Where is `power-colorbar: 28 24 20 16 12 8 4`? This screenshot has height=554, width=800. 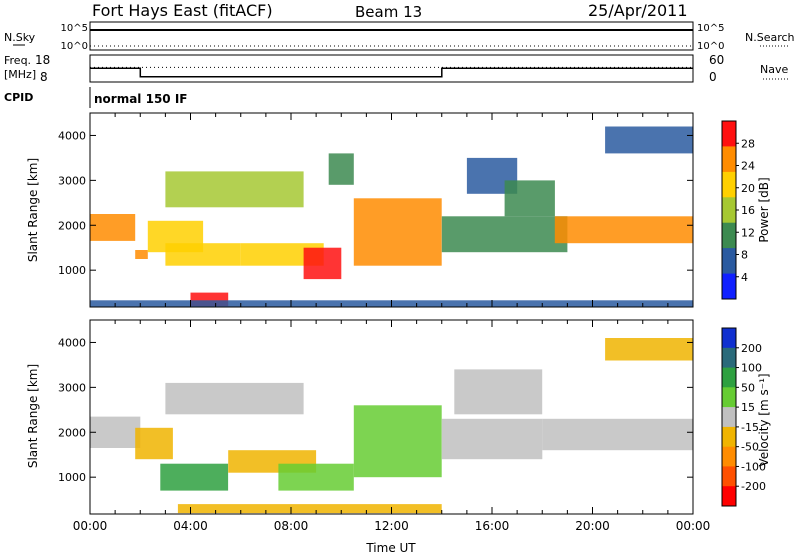
power-colorbar: 28 24 20 16 12 8 4 is located at coordinates (738, 210).